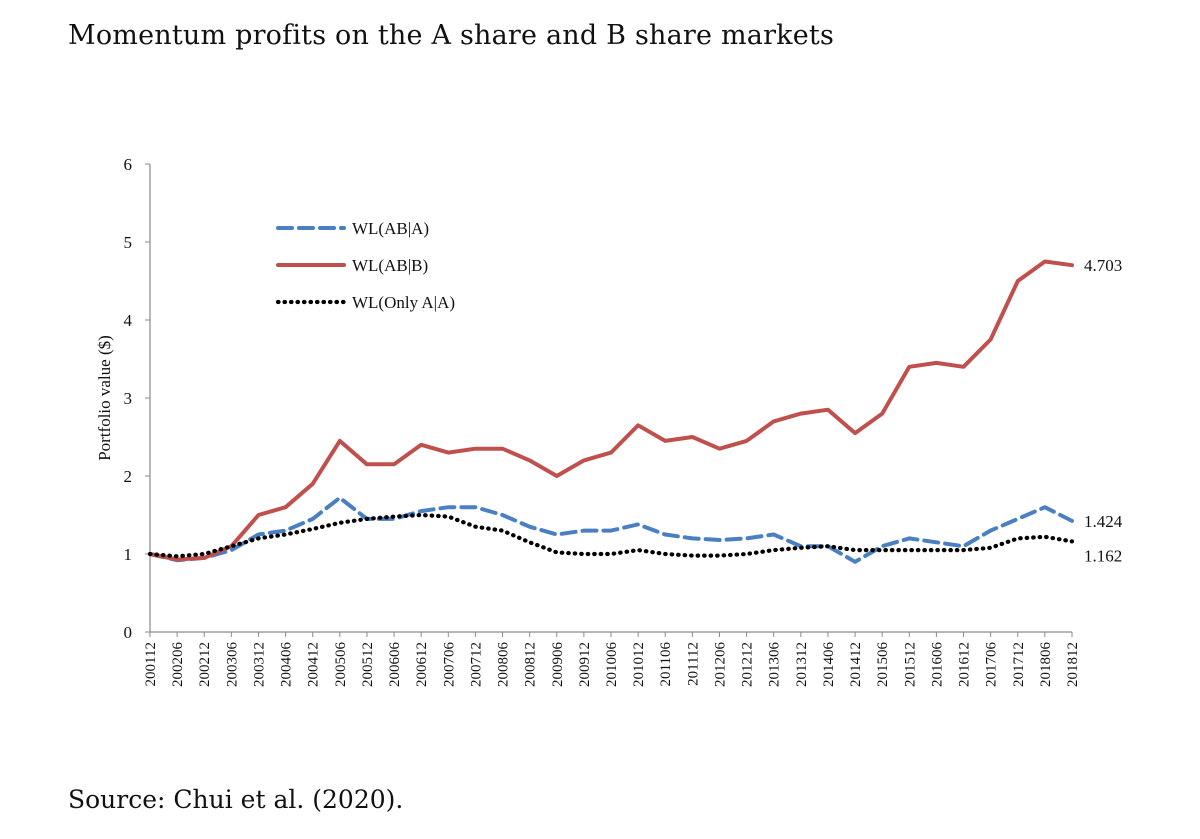 Image resolution: width=1200 pixels, height=839 pixels. I want to click on y-tick-label: 2, so click(128, 476).